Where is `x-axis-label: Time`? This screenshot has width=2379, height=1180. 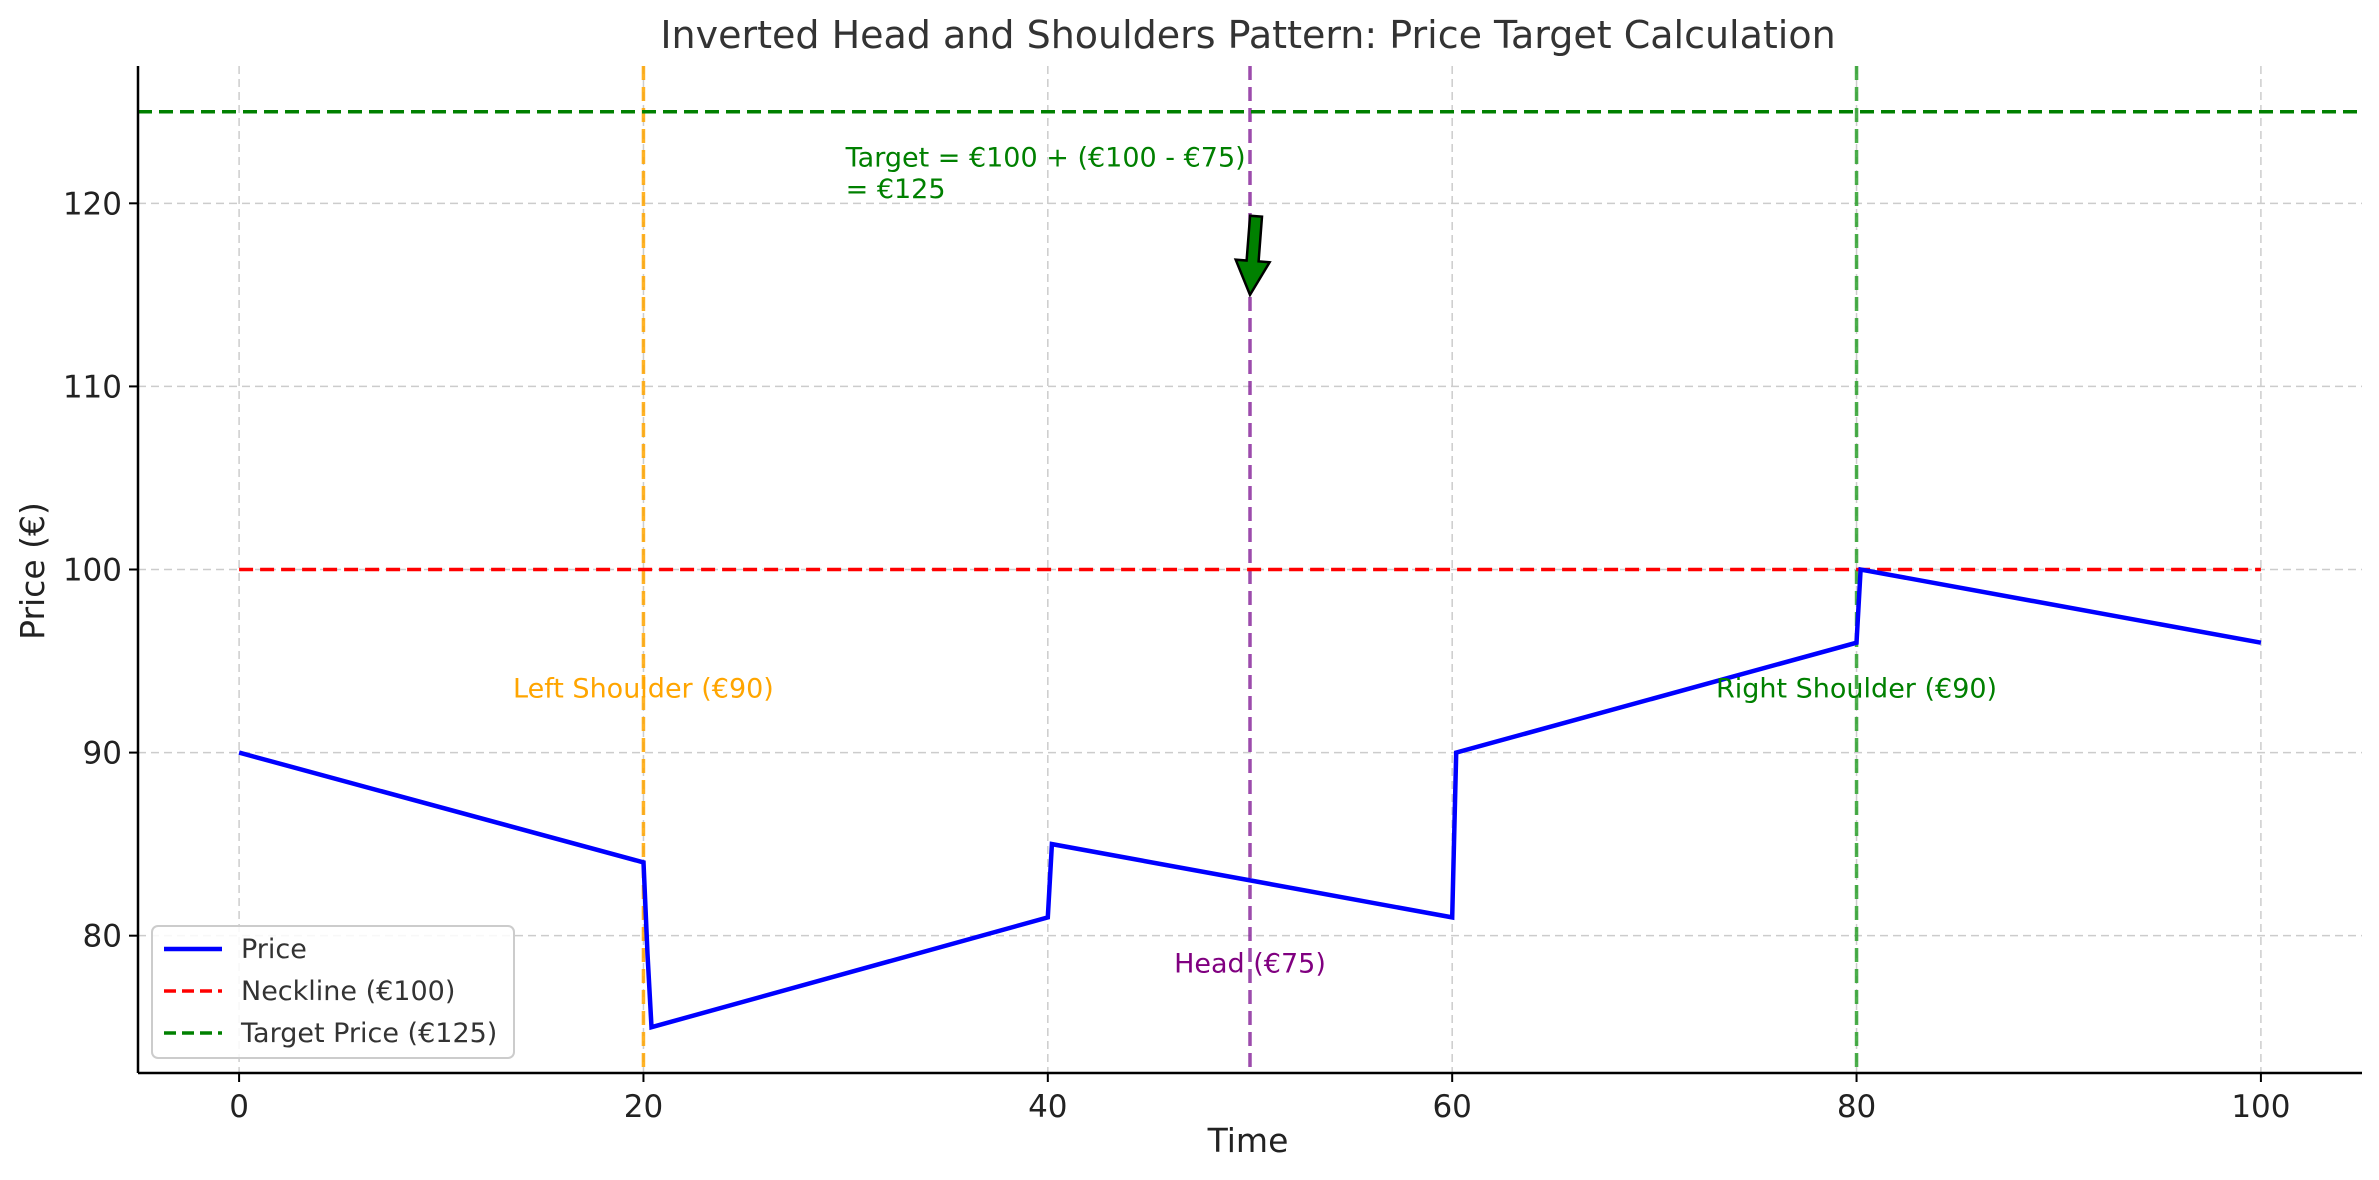 x-axis-label: Time is located at coordinates (1248, 1140).